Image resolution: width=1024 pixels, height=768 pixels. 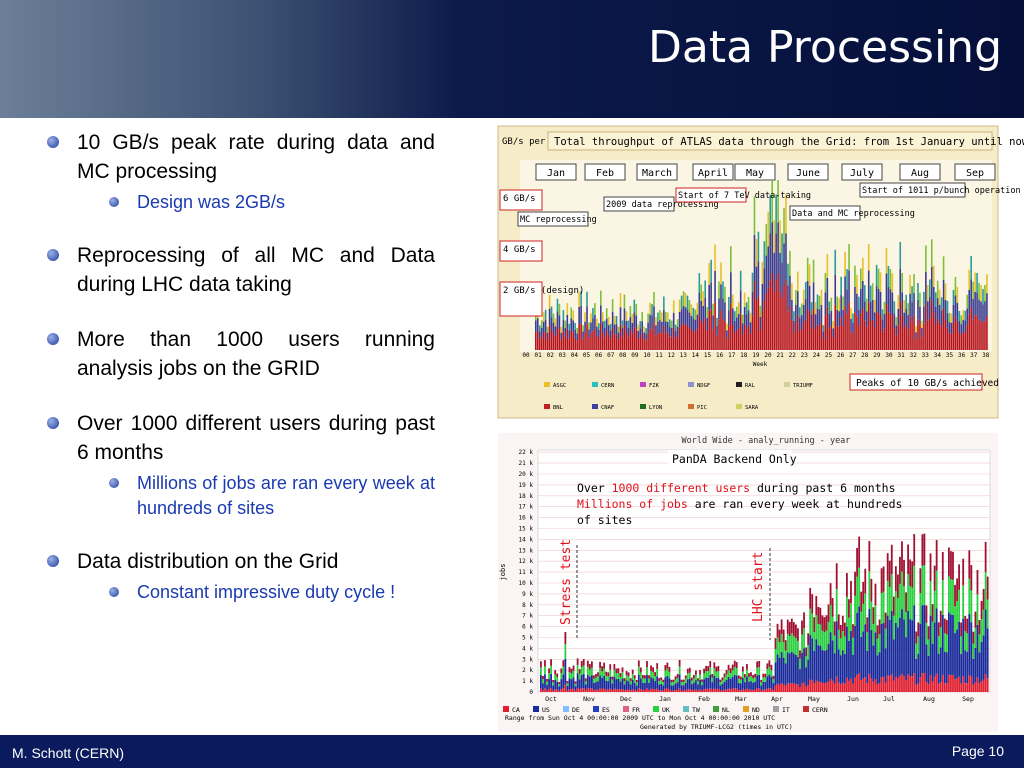 What do you see at coordinates (551, 355) in the screenshot?
I see `week-label: 02` at bounding box center [551, 355].